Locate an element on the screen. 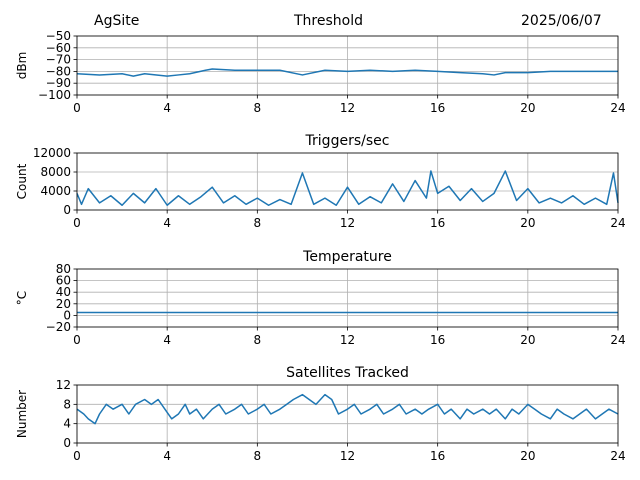 The height and width of the screenshot is (480, 640). y-tick-label: 8000 is located at coordinates (55, 172).